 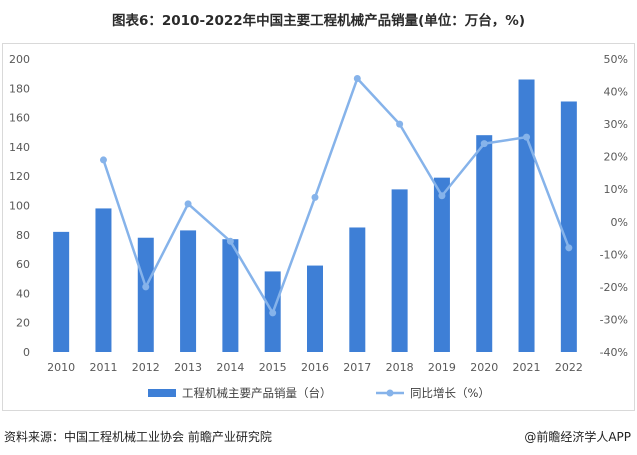 What do you see at coordinates (400, 367) in the screenshot?
I see `x-tick-label: 2018` at bounding box center [400, 367].